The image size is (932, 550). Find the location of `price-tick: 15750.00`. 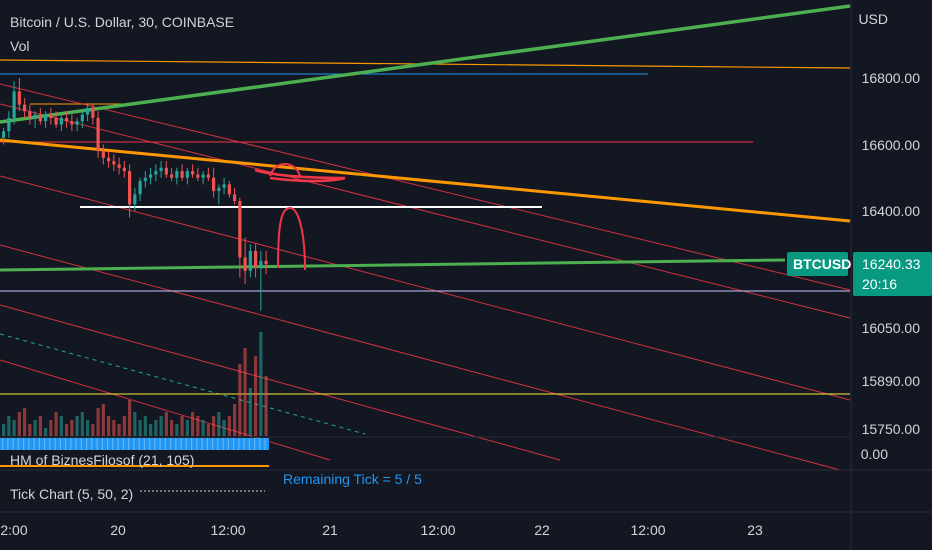

price-tick: 15750.00 is located at coordinates (890, 429).